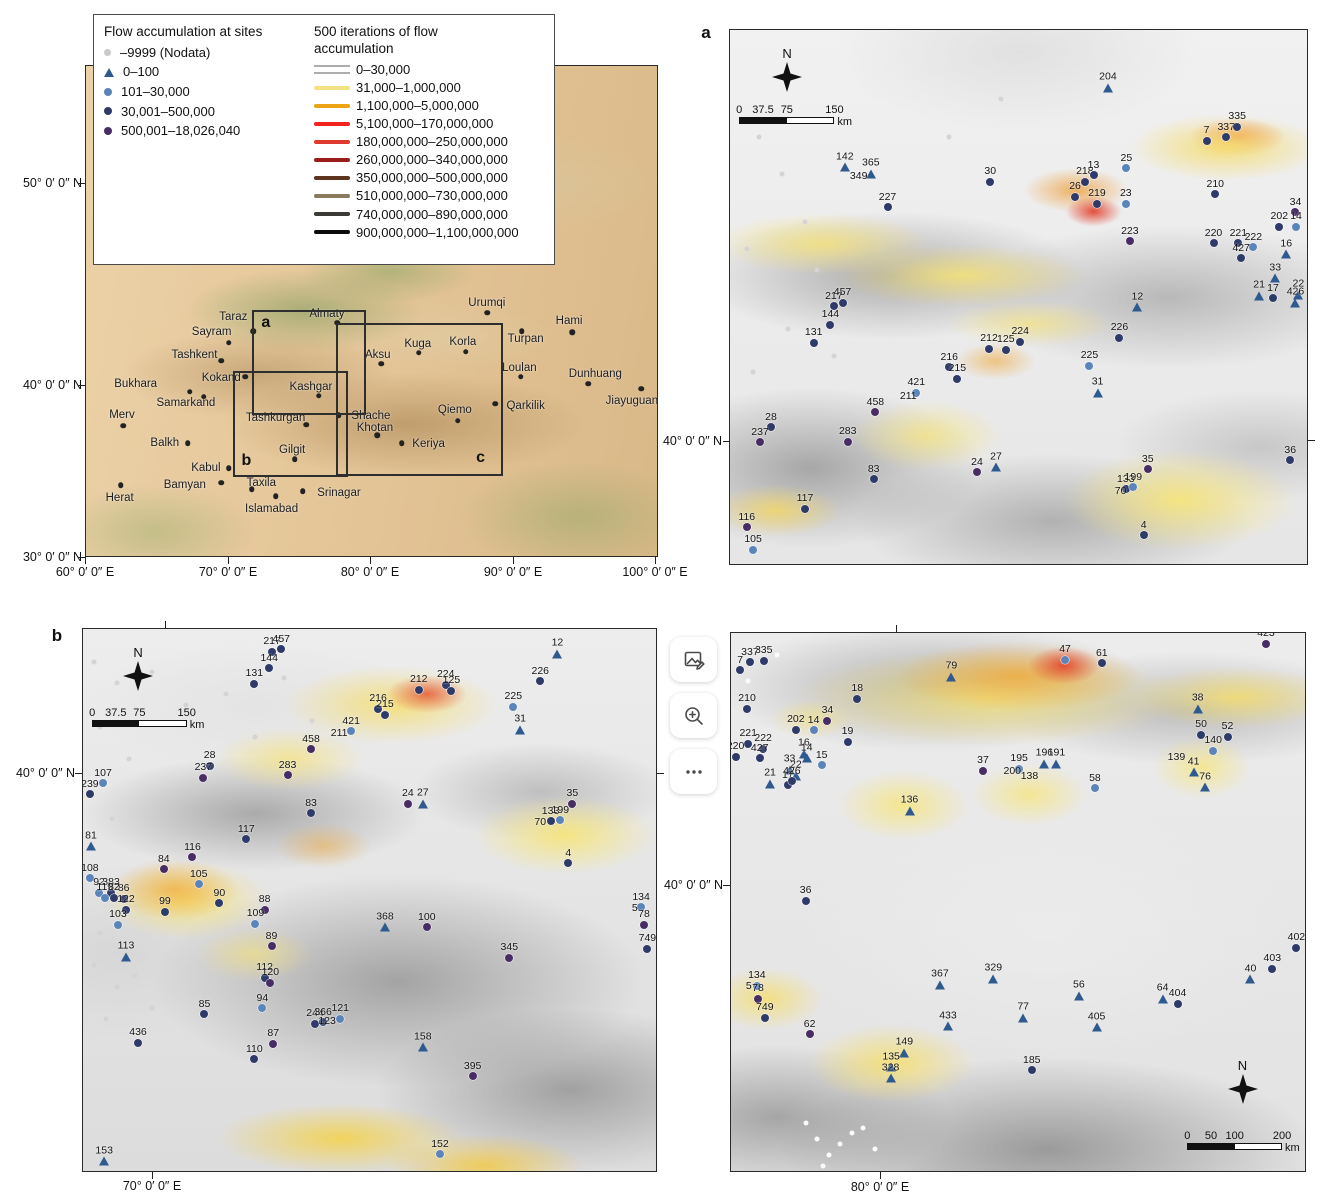  What do you see at coordinates (1012, 771) in the screenshot?
I see `site-label: 200` at bounding box center [1012, 771].